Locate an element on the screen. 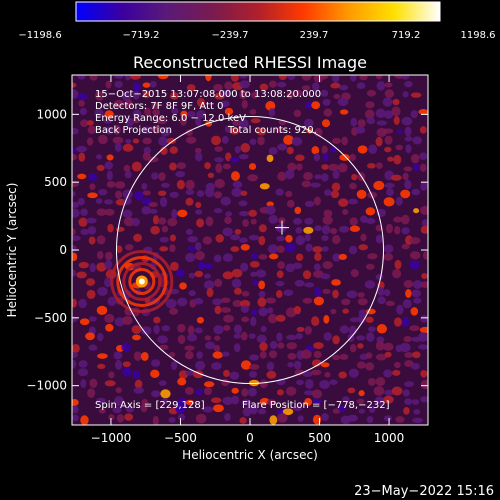 The height and width of the screenshot is (500, 500). colorbar-tick-label: −1198.6 is located at coordinates (39, 35).